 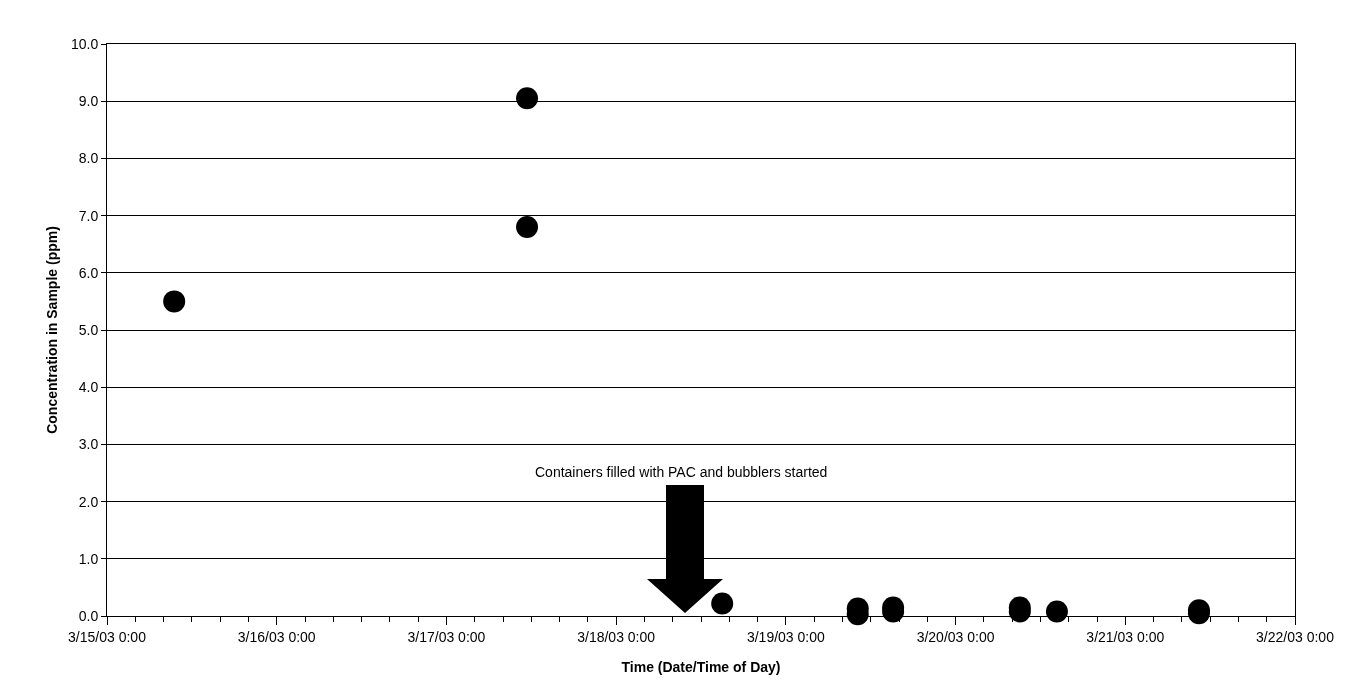 What do you see at coordinates (276, 636) in the screenshot?
I see `x-tick-label: 3/16/03 0:00` at bounding box center [276, 636].